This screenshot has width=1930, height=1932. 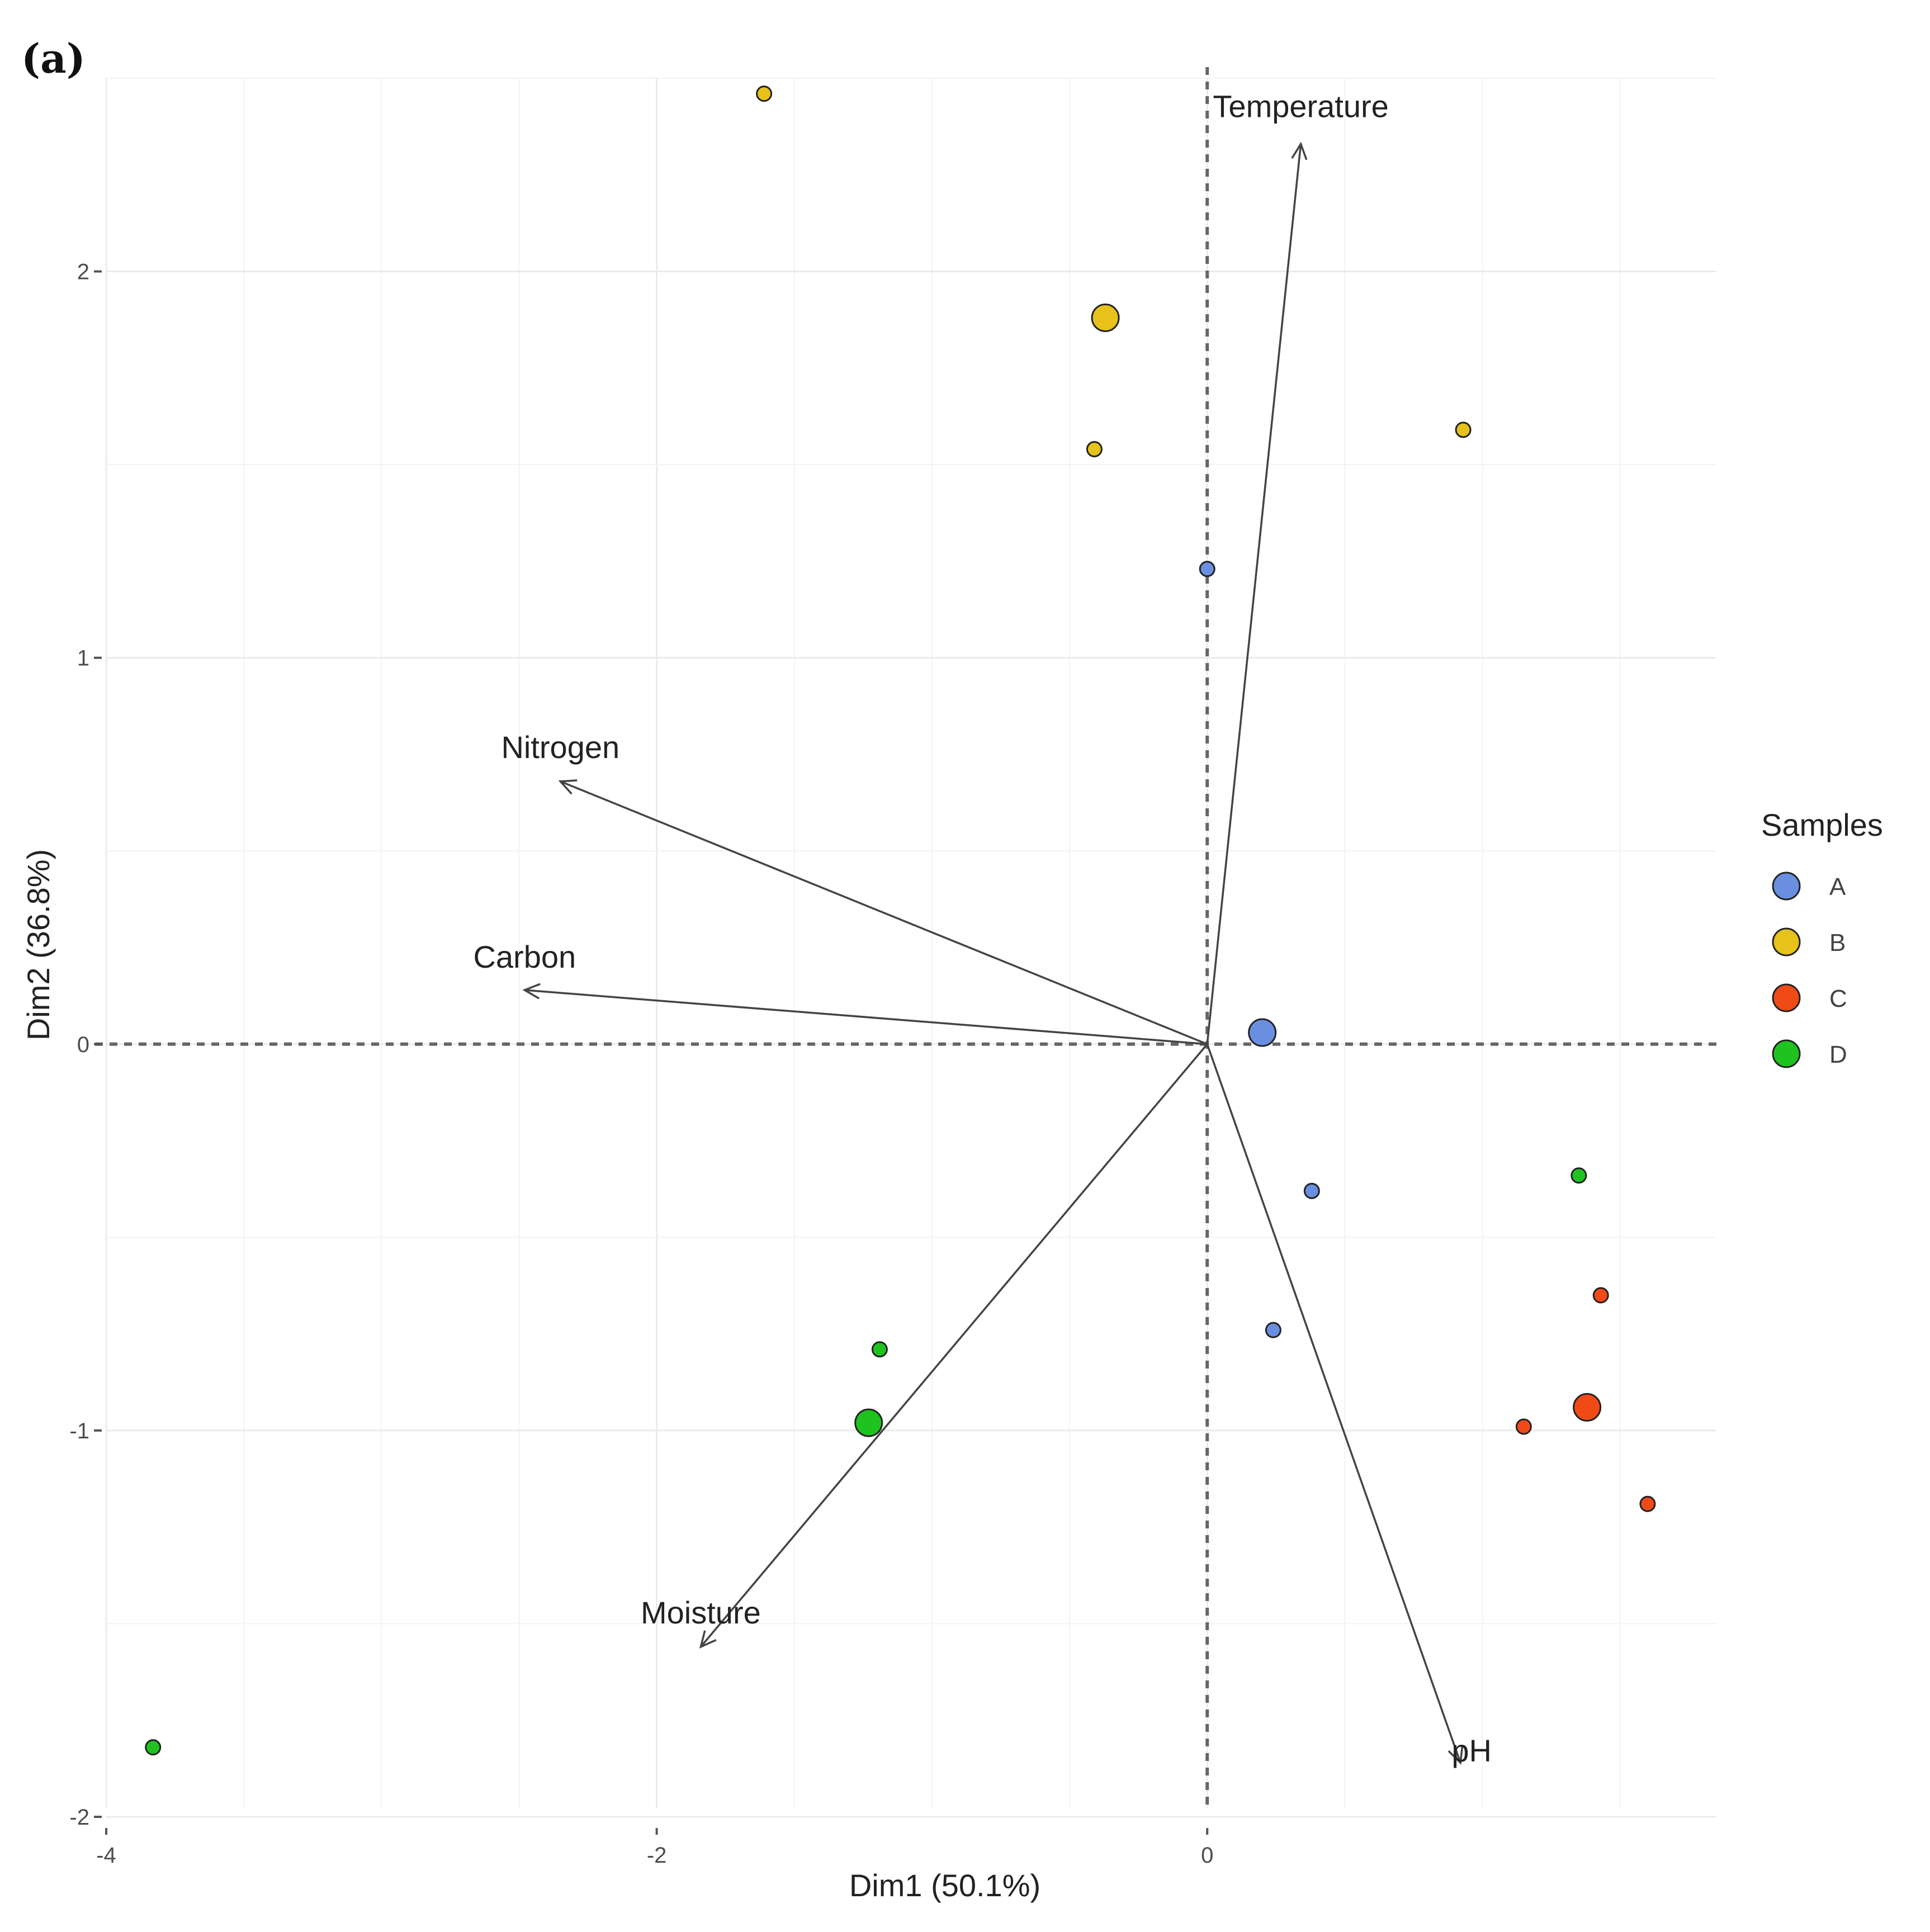 I want to click on legend-entry-c: C, so click(x=1809, y=997).